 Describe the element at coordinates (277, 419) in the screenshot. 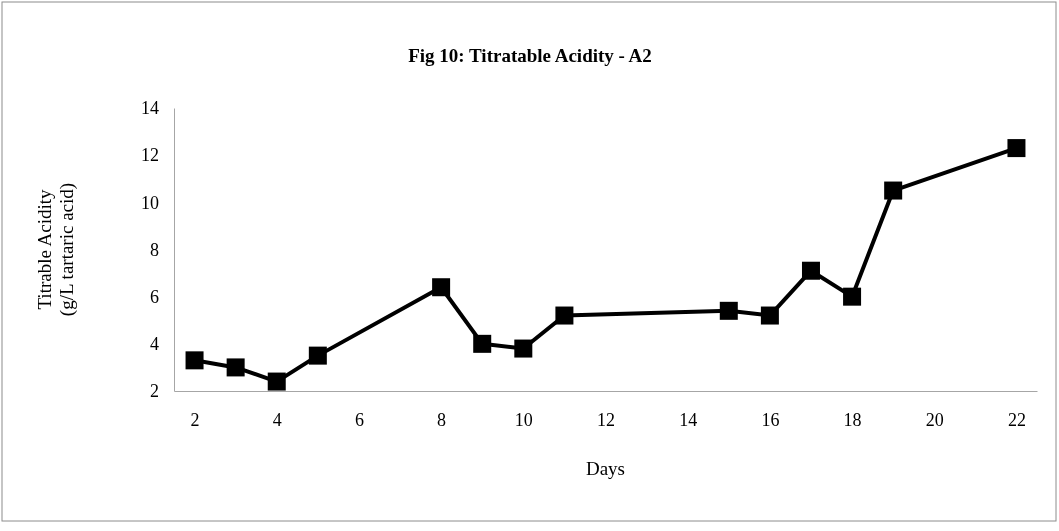

I see `x-tick-label: 4` at that location.